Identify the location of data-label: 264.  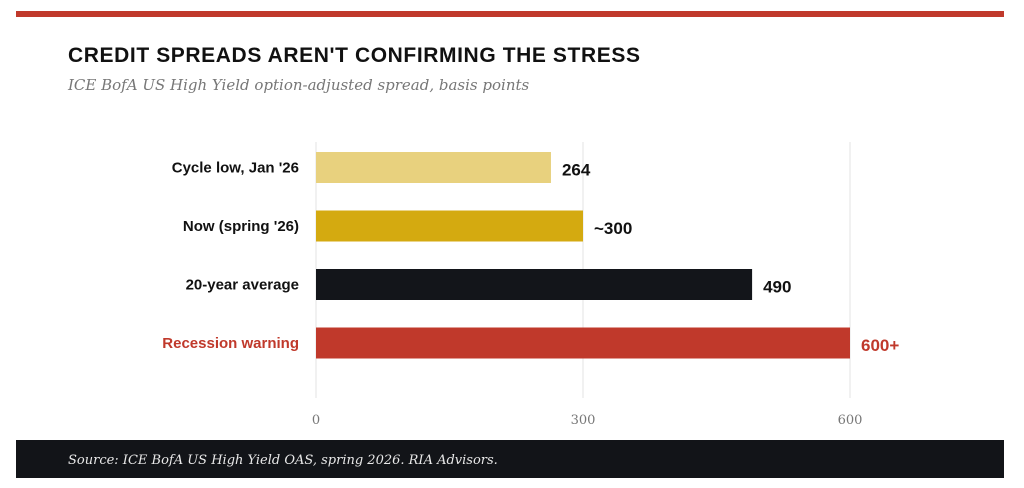
(576, 170).